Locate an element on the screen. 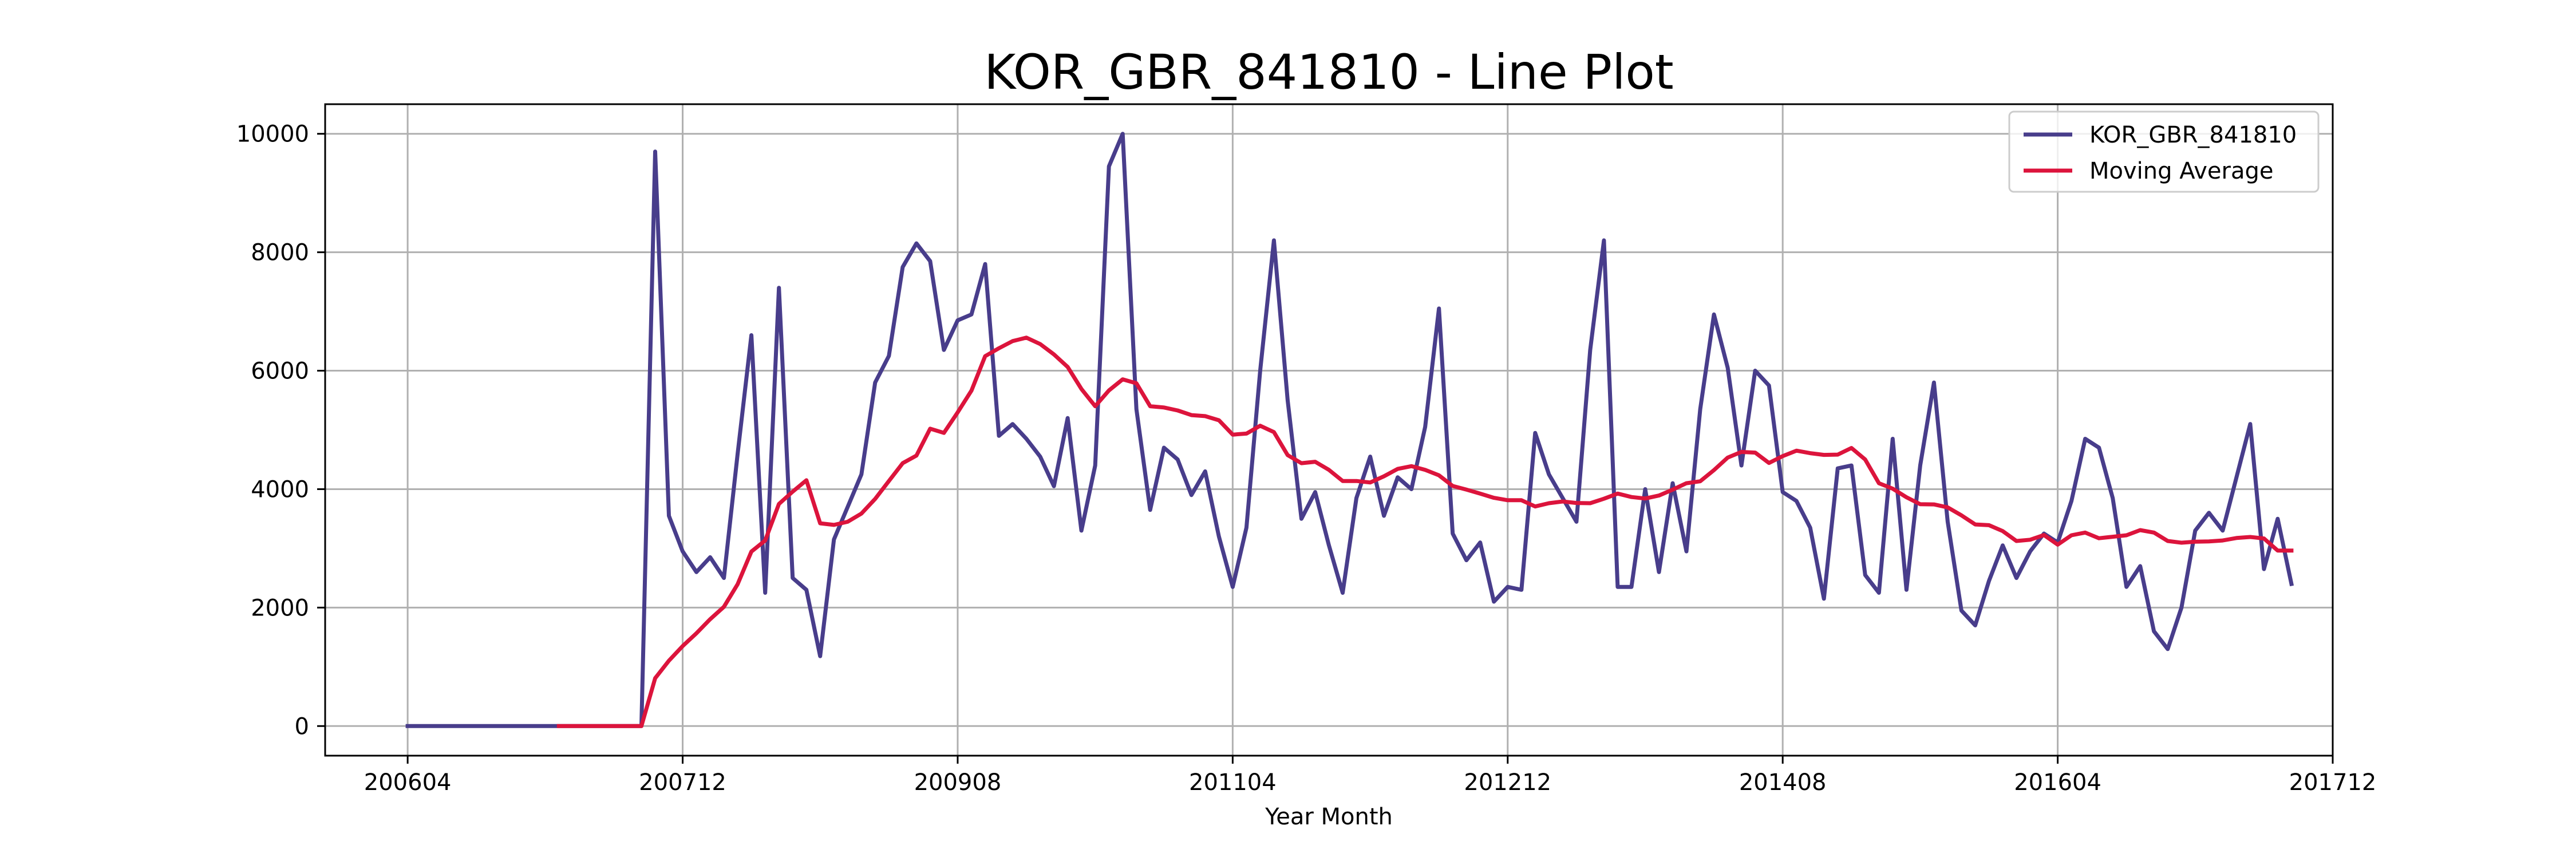  x-tick-label: 201104 is located at coordinates (1233, 782).